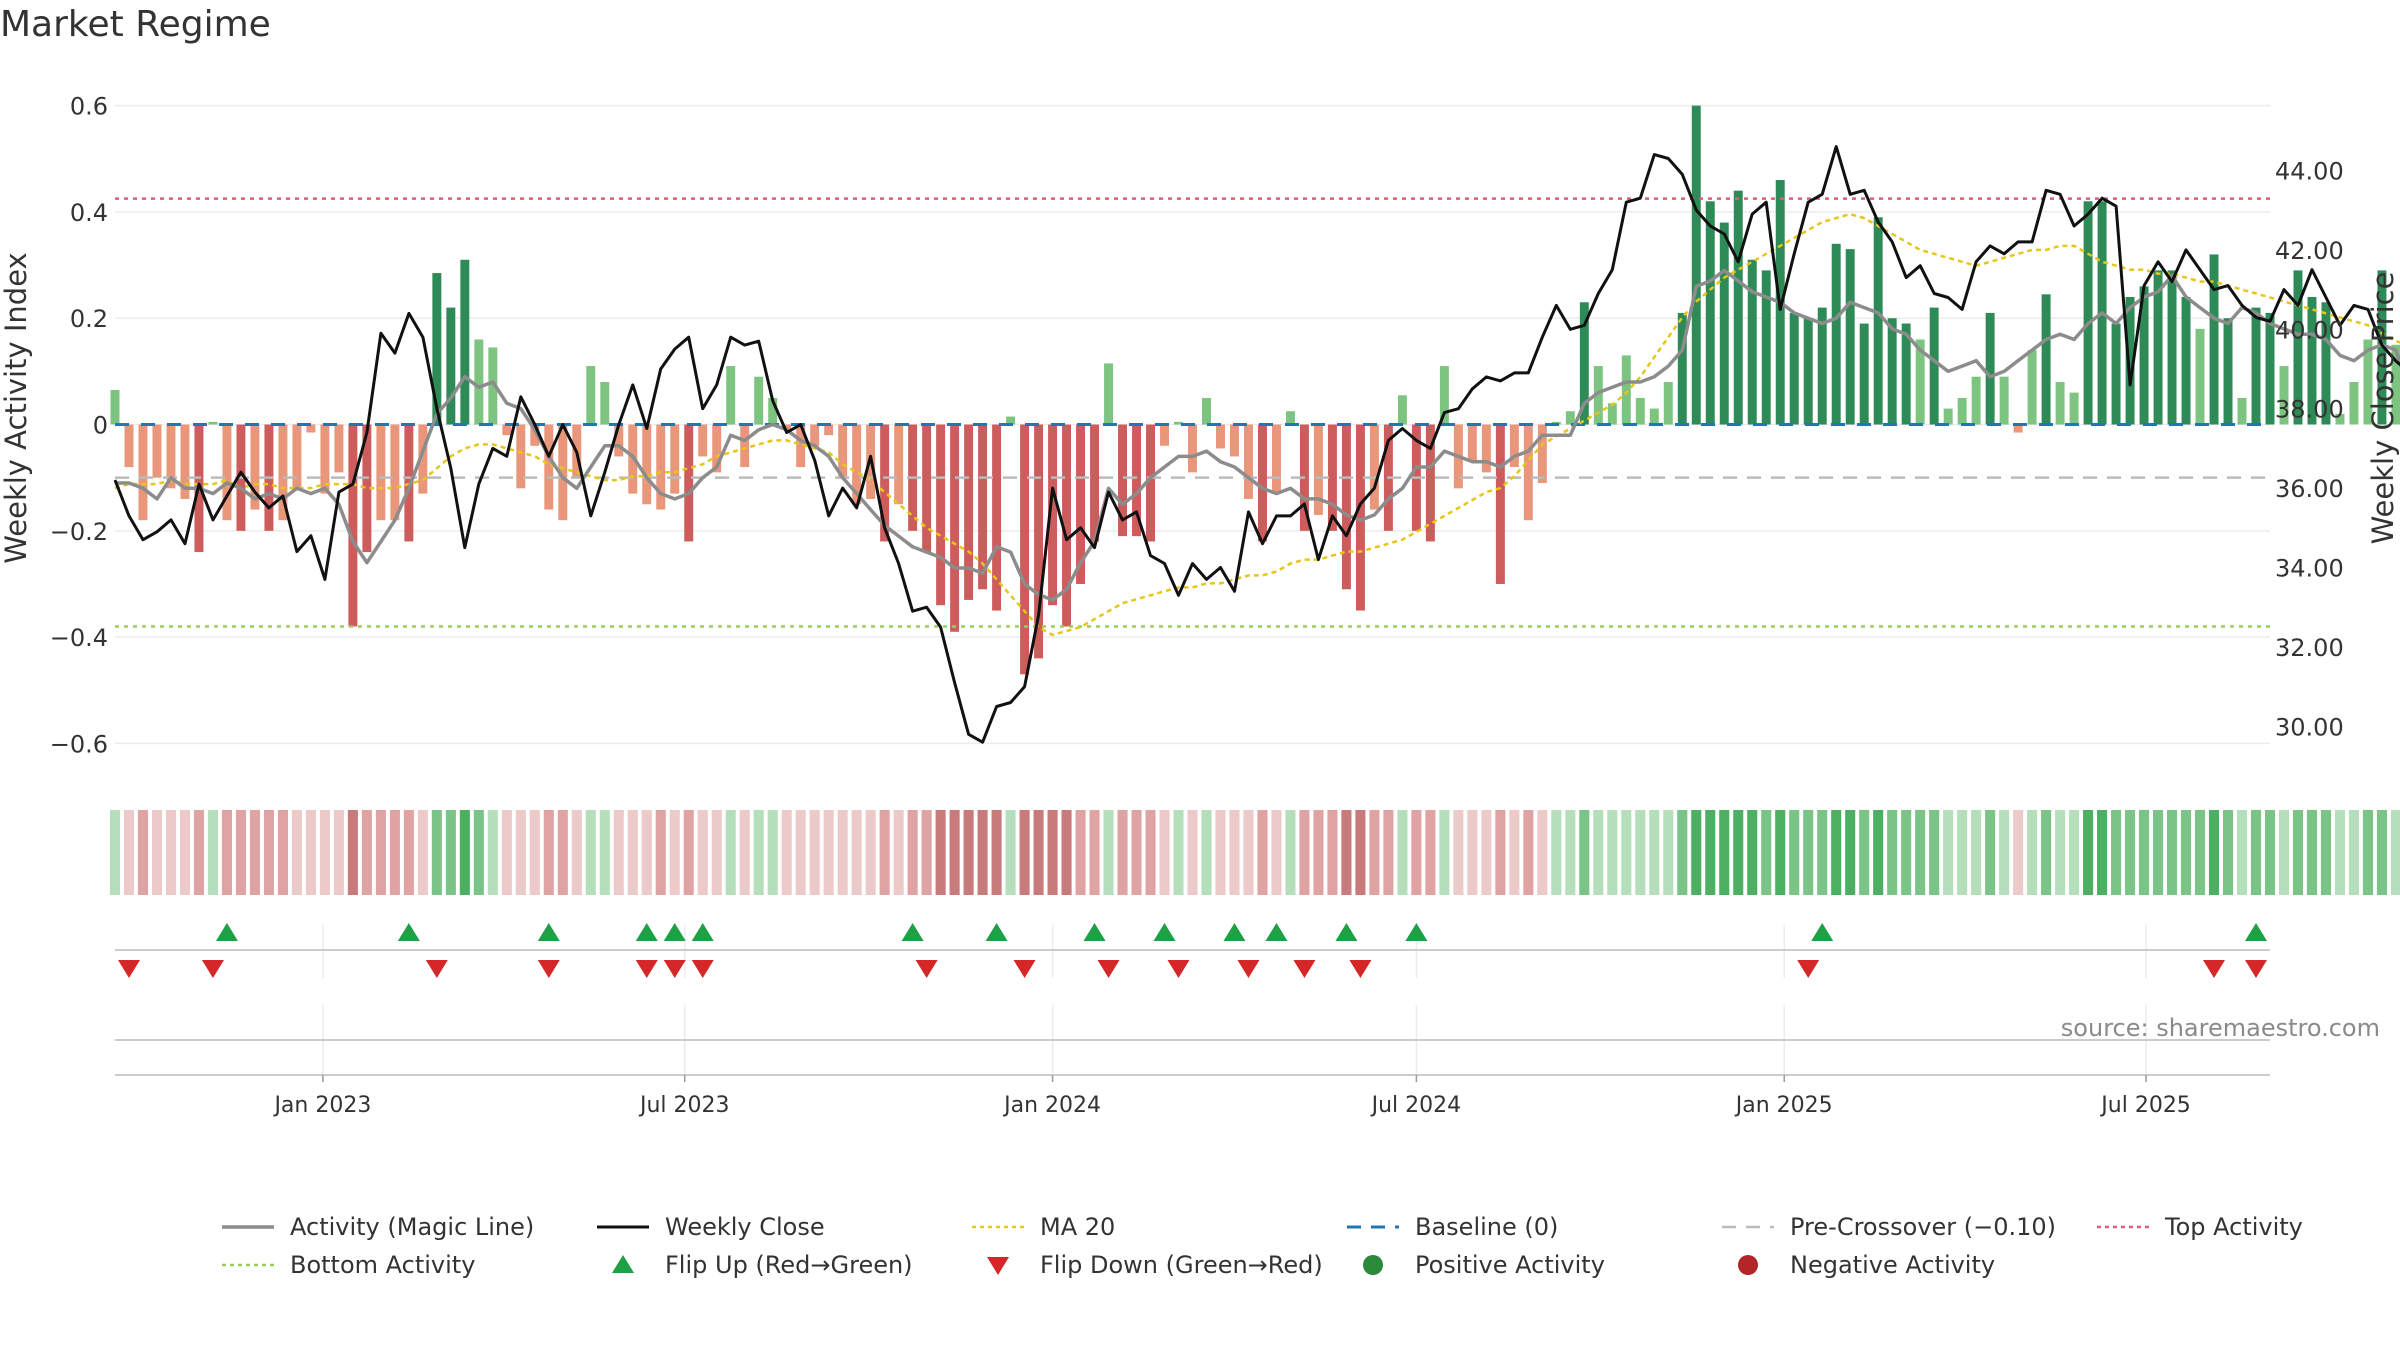 This screenshot has height=1350, width=2400. What do you see at coordinates (100, 426) in the screenshot?
I see `y-left-tick-label: 0` at bounding box center [100, 426].